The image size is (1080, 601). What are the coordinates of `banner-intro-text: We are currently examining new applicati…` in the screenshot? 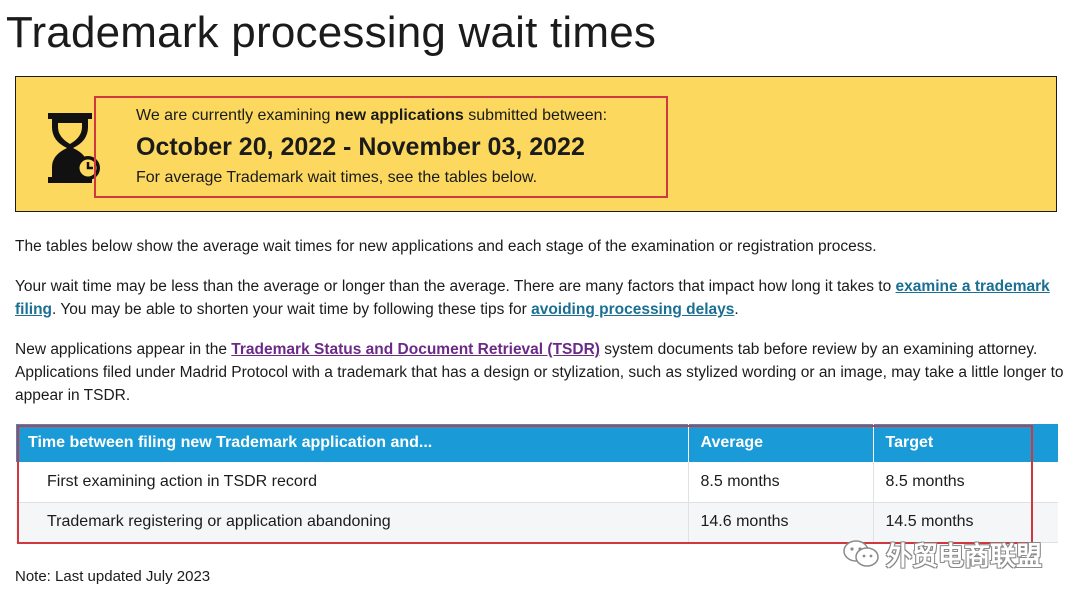 It's located at (372, 115).